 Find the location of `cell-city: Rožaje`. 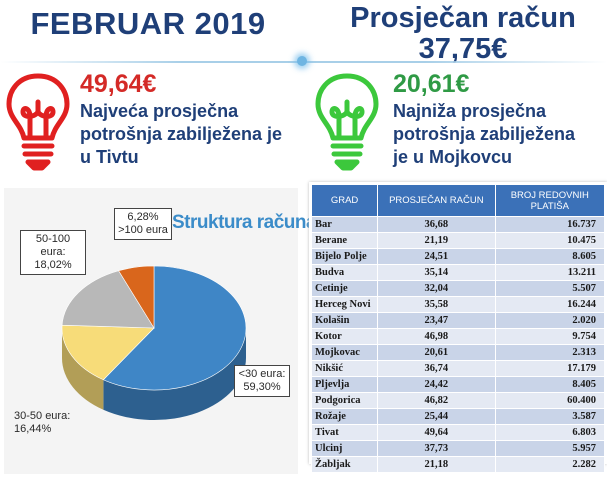

cell-city: Rožaje is located at coordinates (344, 416).